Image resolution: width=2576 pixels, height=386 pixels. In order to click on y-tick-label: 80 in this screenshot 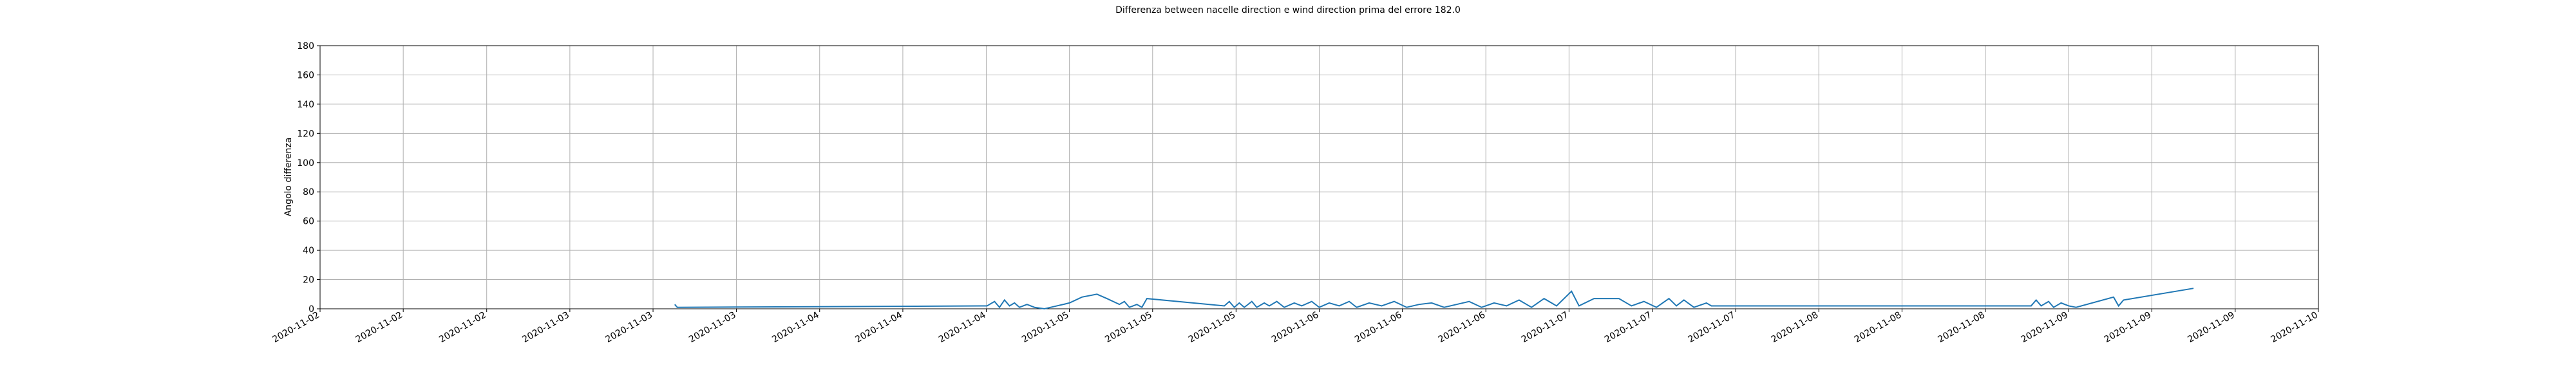, I will do `click(309, 192)`.